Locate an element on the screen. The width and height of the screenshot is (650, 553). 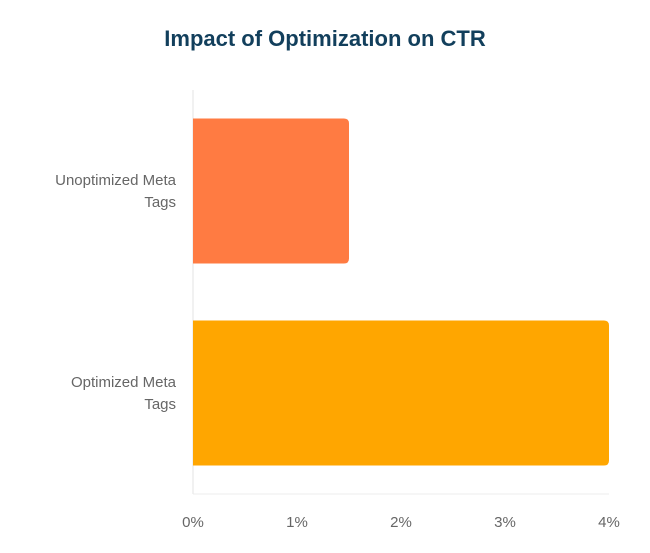
x-tick-label: 1% is located at coordinates (297, 522).